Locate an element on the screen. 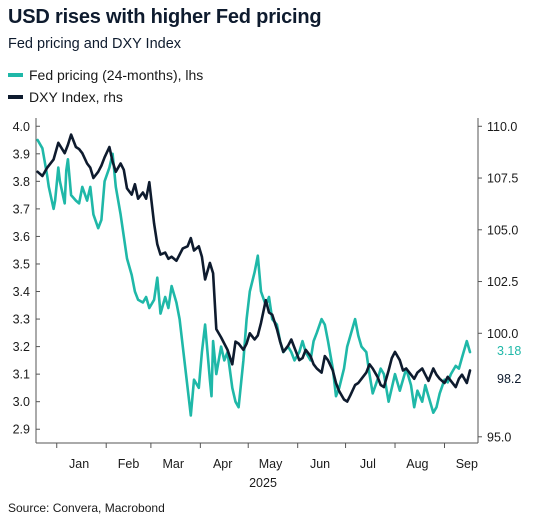 The width and height of the screenshot is (535, 525). x-tick-label: Aug is located at coordinates (417, 464).